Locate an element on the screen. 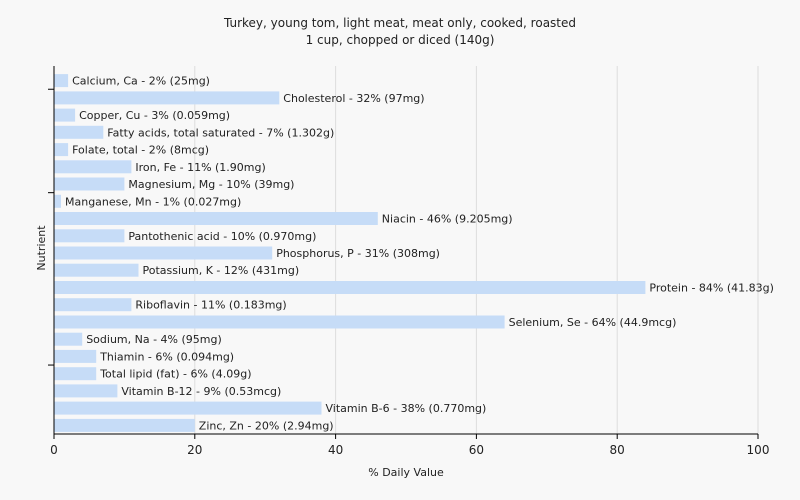 The width and height of the screenshot is (800, 500). bar-label: Potassium, K - 12% (431mg) is located at coordinates (221, 270).